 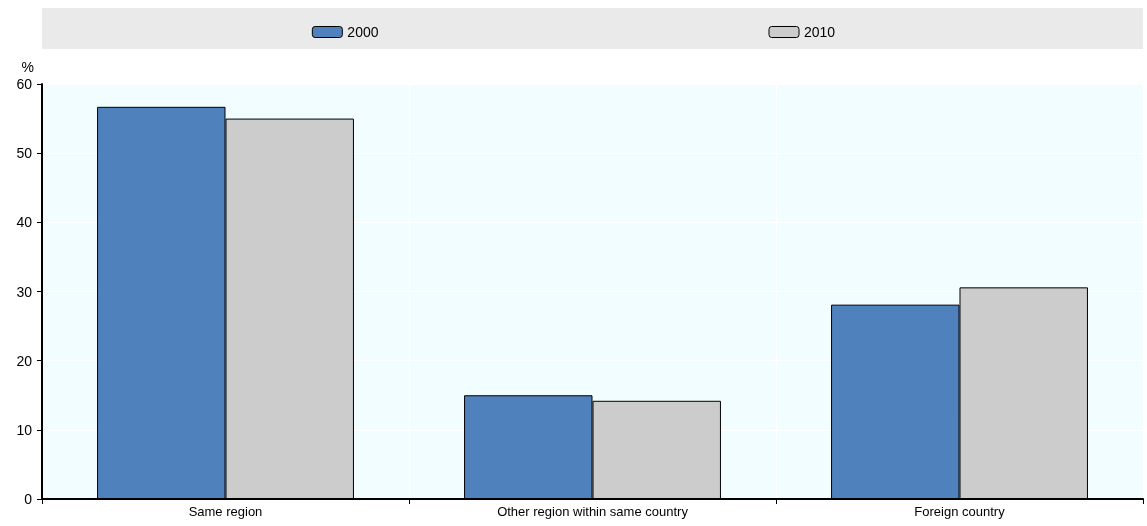 What do you see at coordinates (363, 32) in the screenshot?
I see `legend-label: 2000` at bounding box center [363, 32].